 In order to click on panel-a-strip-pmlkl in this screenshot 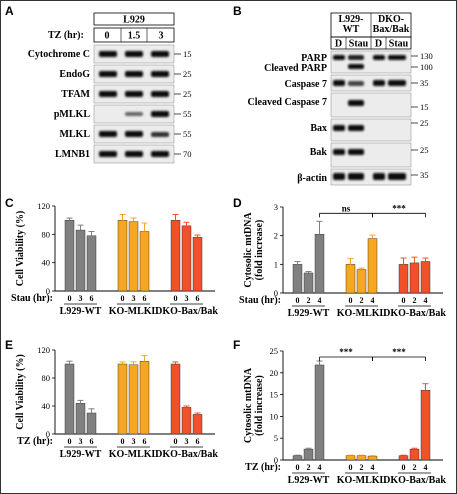, I will do `click(134, 114)`.